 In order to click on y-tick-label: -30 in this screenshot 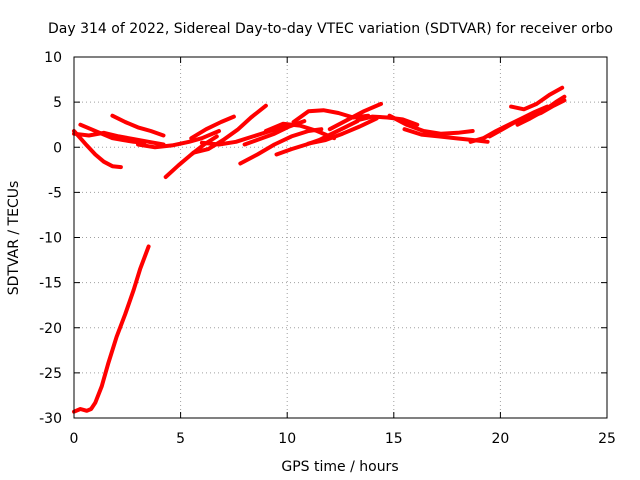, I will do `click(50, 419)`.